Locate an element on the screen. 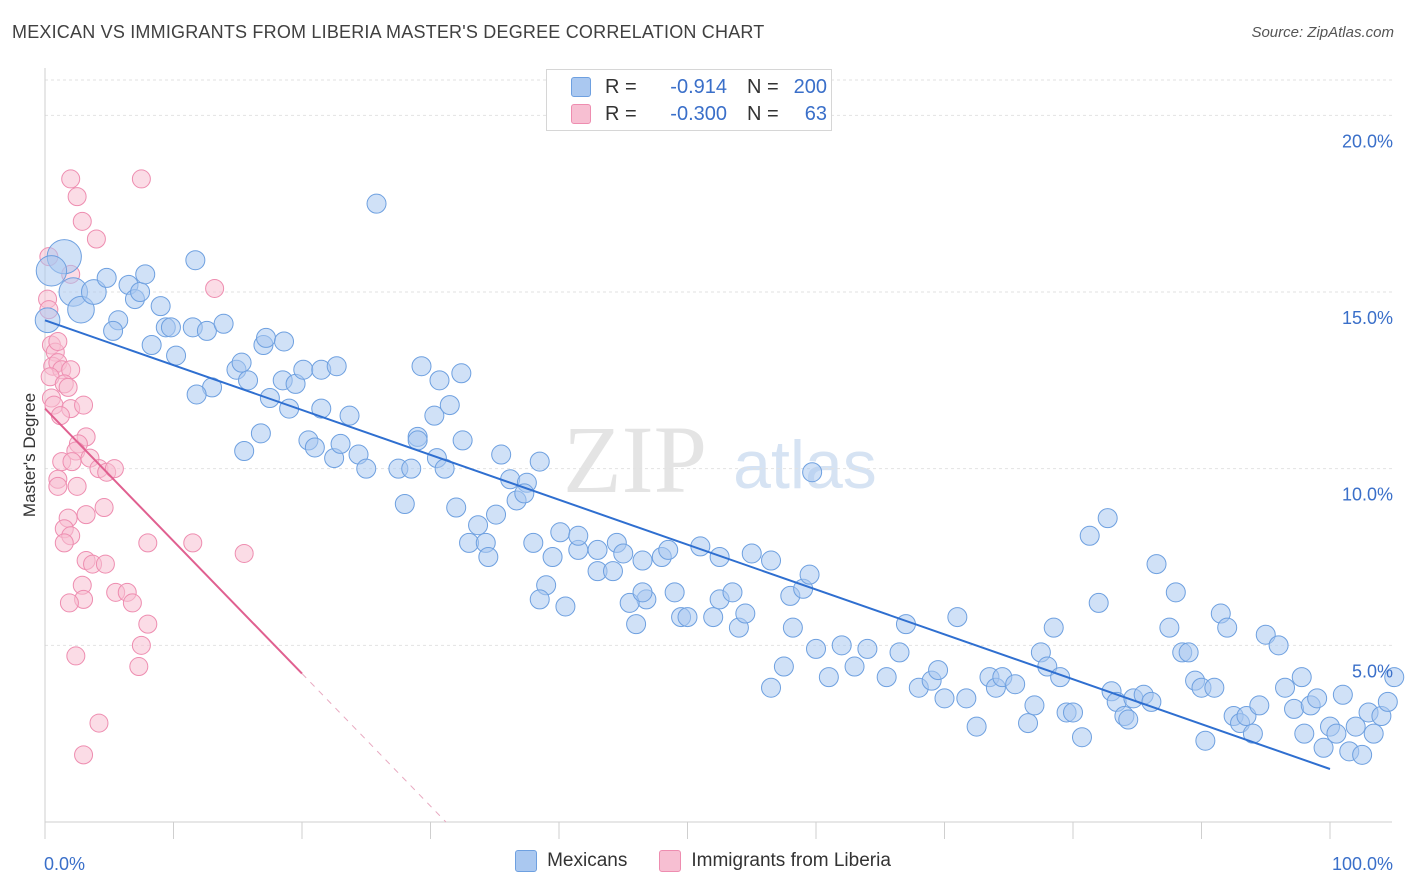  y-tick-label: 5.0% is located at coordinates (1372, 671).